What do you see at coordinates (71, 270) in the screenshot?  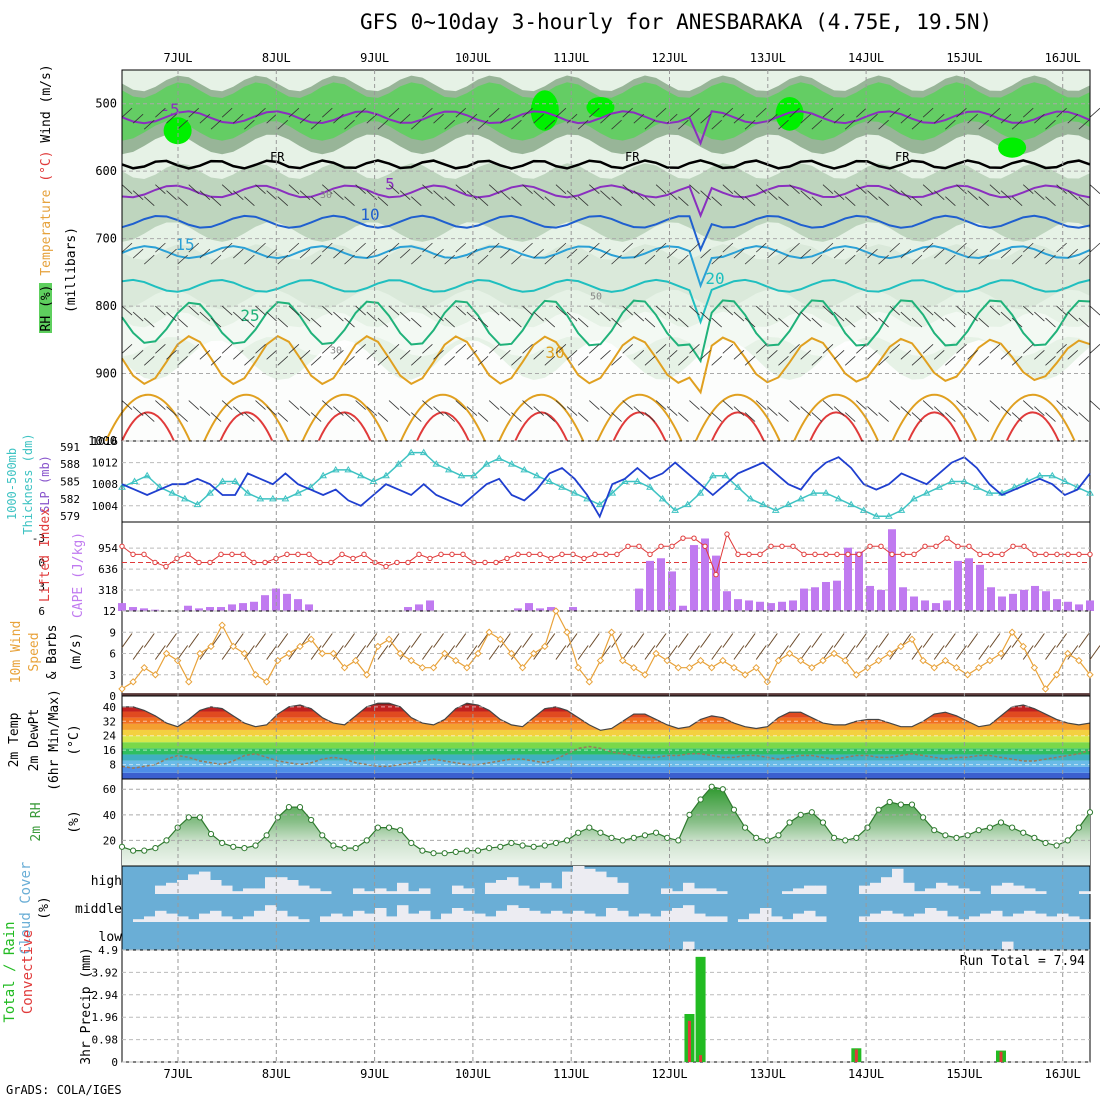 I see `pressure-axis-label: (millibars)` at bounding box center [71, 270].